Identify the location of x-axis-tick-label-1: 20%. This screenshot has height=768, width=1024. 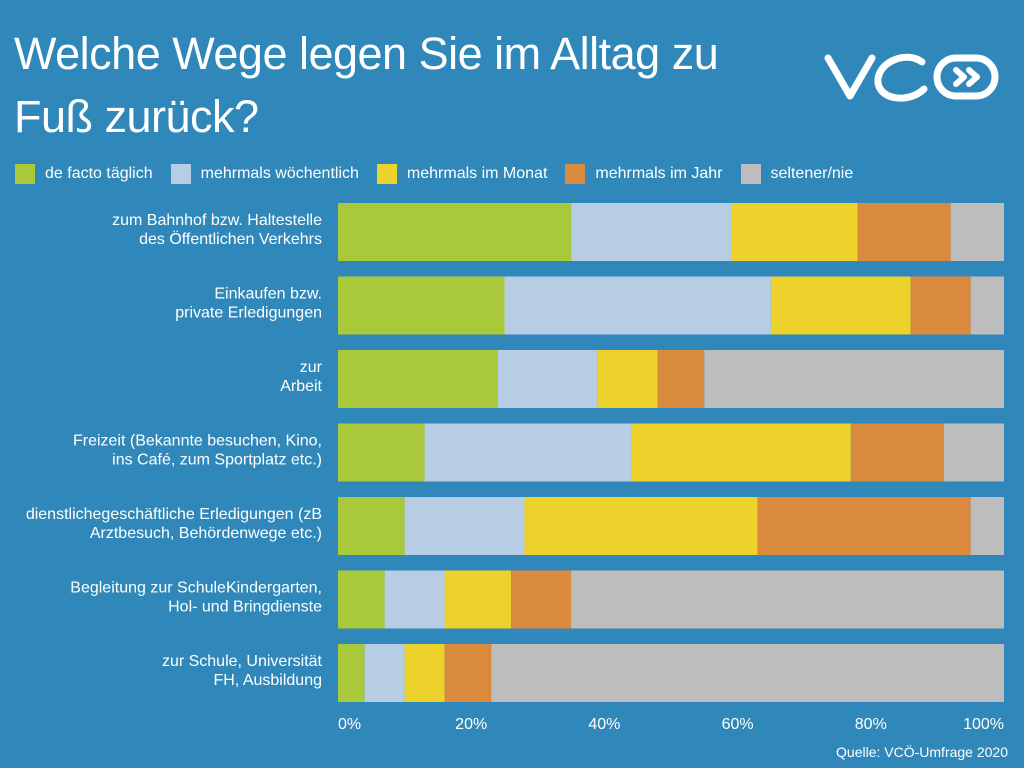
(471, 724).